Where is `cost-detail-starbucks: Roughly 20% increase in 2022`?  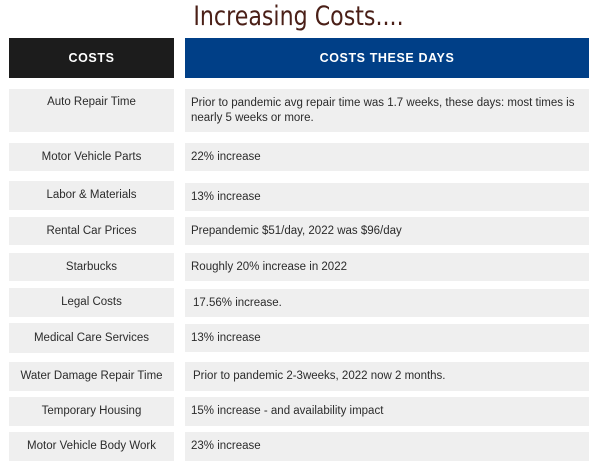 cost-detail-starbucks: Roughly 20% increase in 2022 is located at coordinates (387, 267).